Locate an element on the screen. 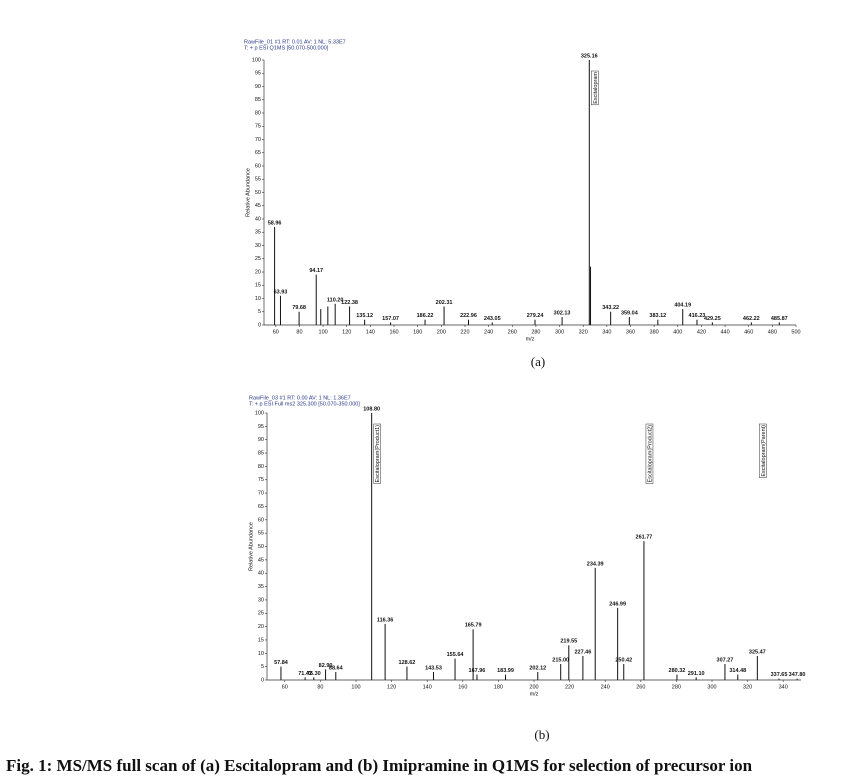 This screenshot has width=864, height=783. peak-label: 202.31 is located at coordinates (444, 303).